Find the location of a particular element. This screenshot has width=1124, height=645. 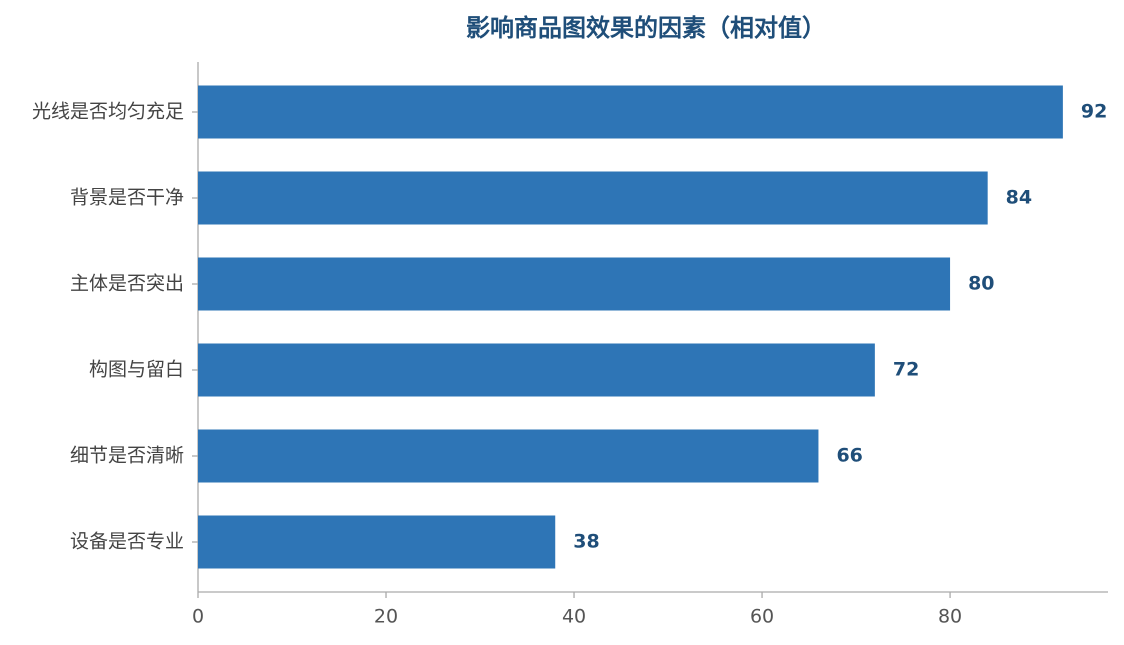

value-label: 92 is located at coordinates (1094, 112).